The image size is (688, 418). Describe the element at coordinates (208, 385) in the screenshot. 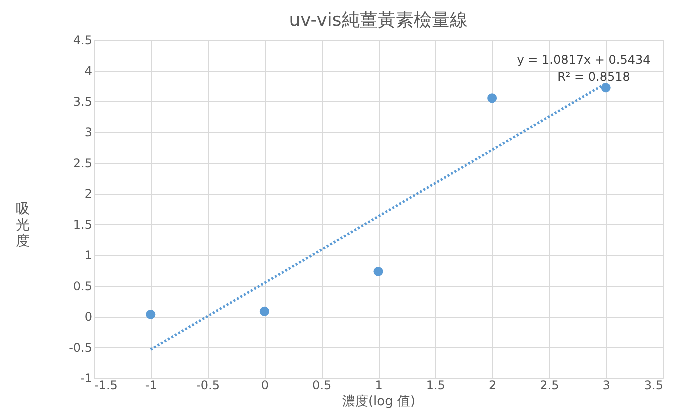

I see `x-tick-label: -0.5` at that location.